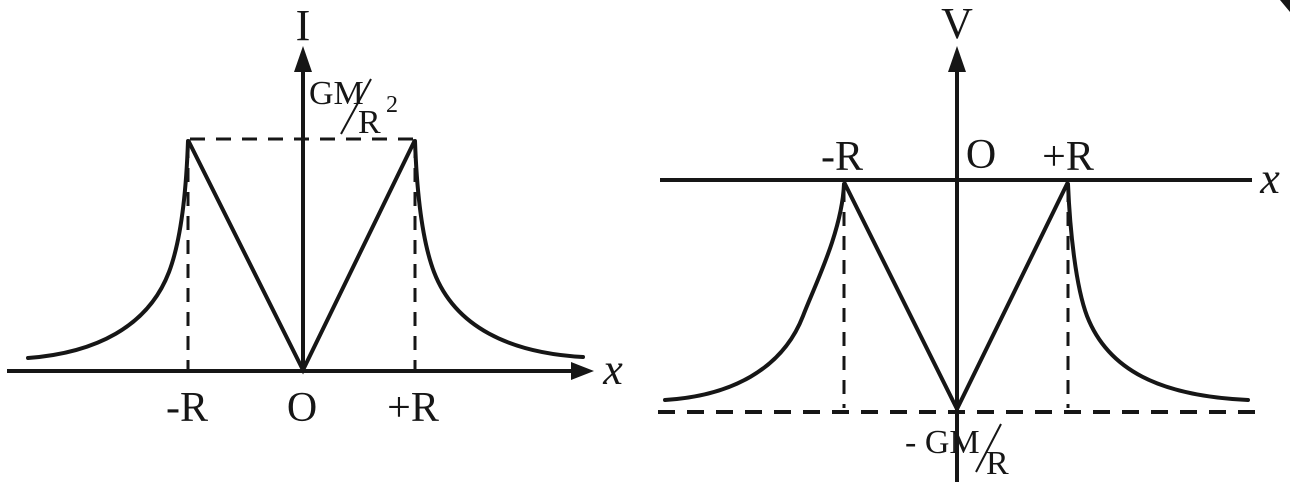 Image resolution: width=1290 pixels, height=488 pixels. I want to click on intensity-curve-inner-v, so click(301, 257).